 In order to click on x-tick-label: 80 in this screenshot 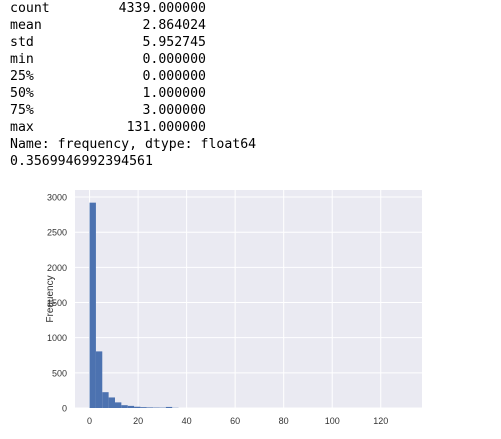, I will do `click(284, 421)`.